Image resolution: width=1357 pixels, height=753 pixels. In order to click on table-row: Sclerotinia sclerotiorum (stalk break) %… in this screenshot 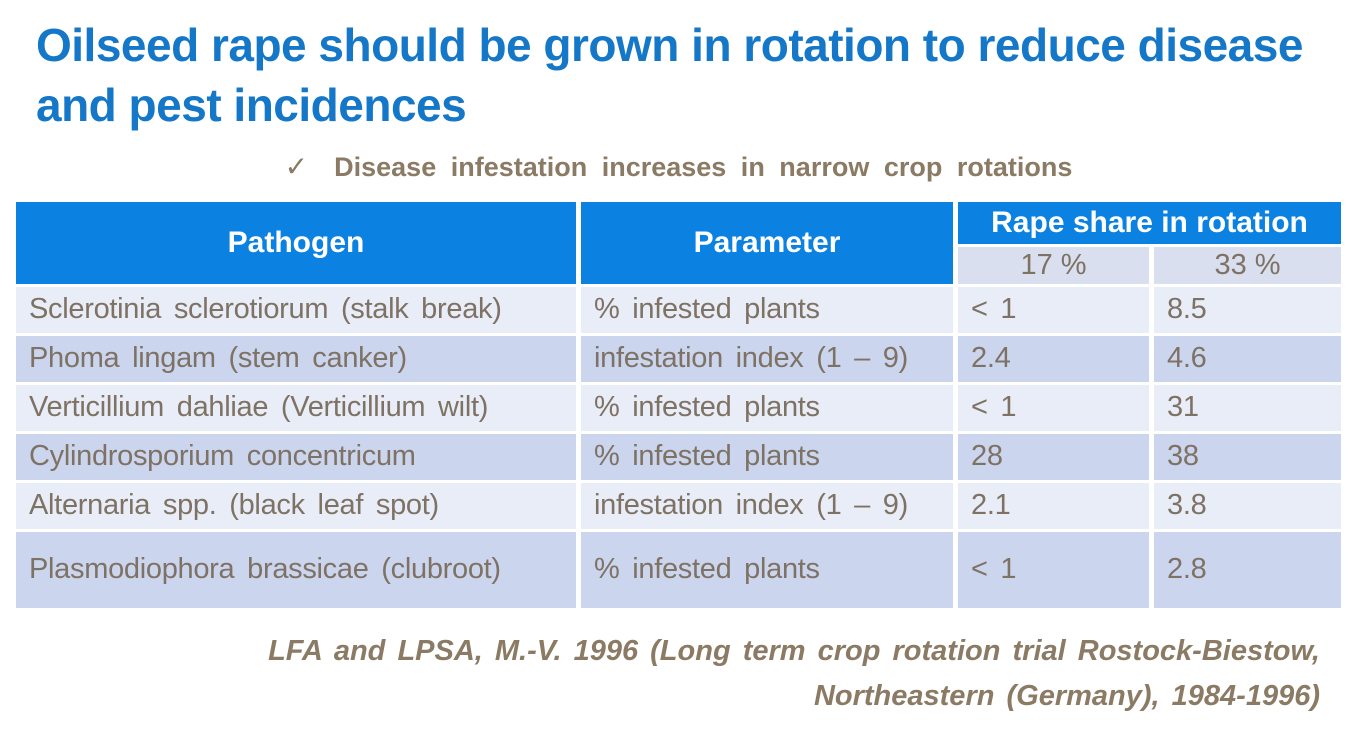, I will do `click(679, 309)`.